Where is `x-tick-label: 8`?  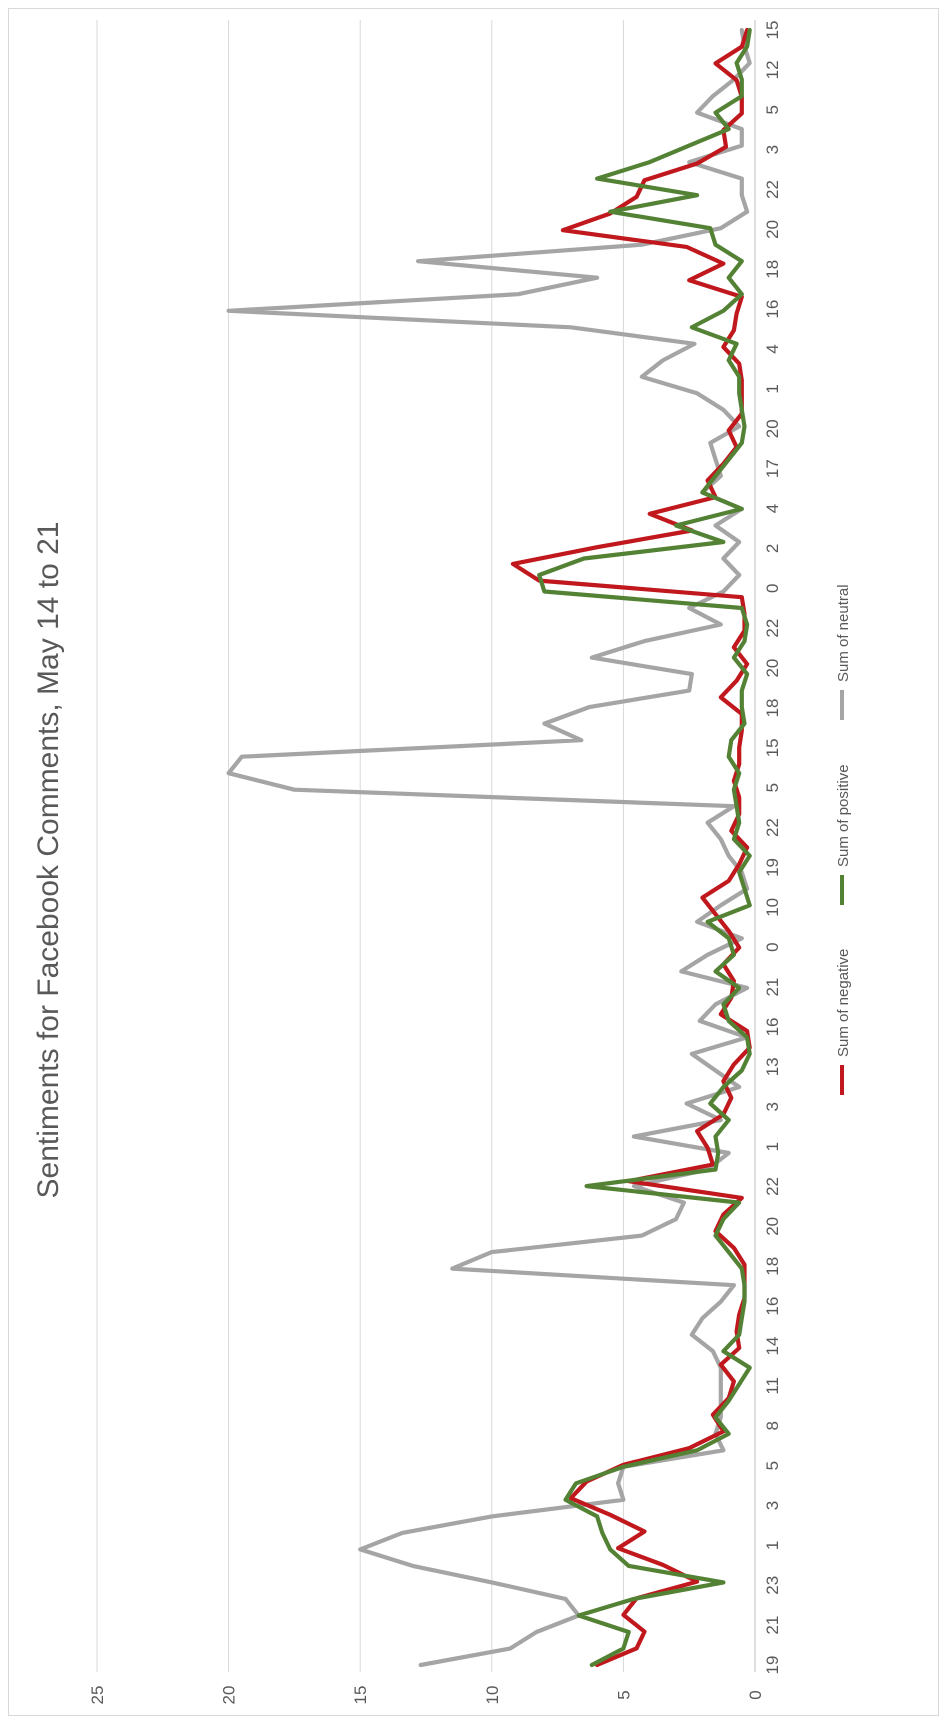 x-tick-label: 8 is located at coordinates (772, 1425).